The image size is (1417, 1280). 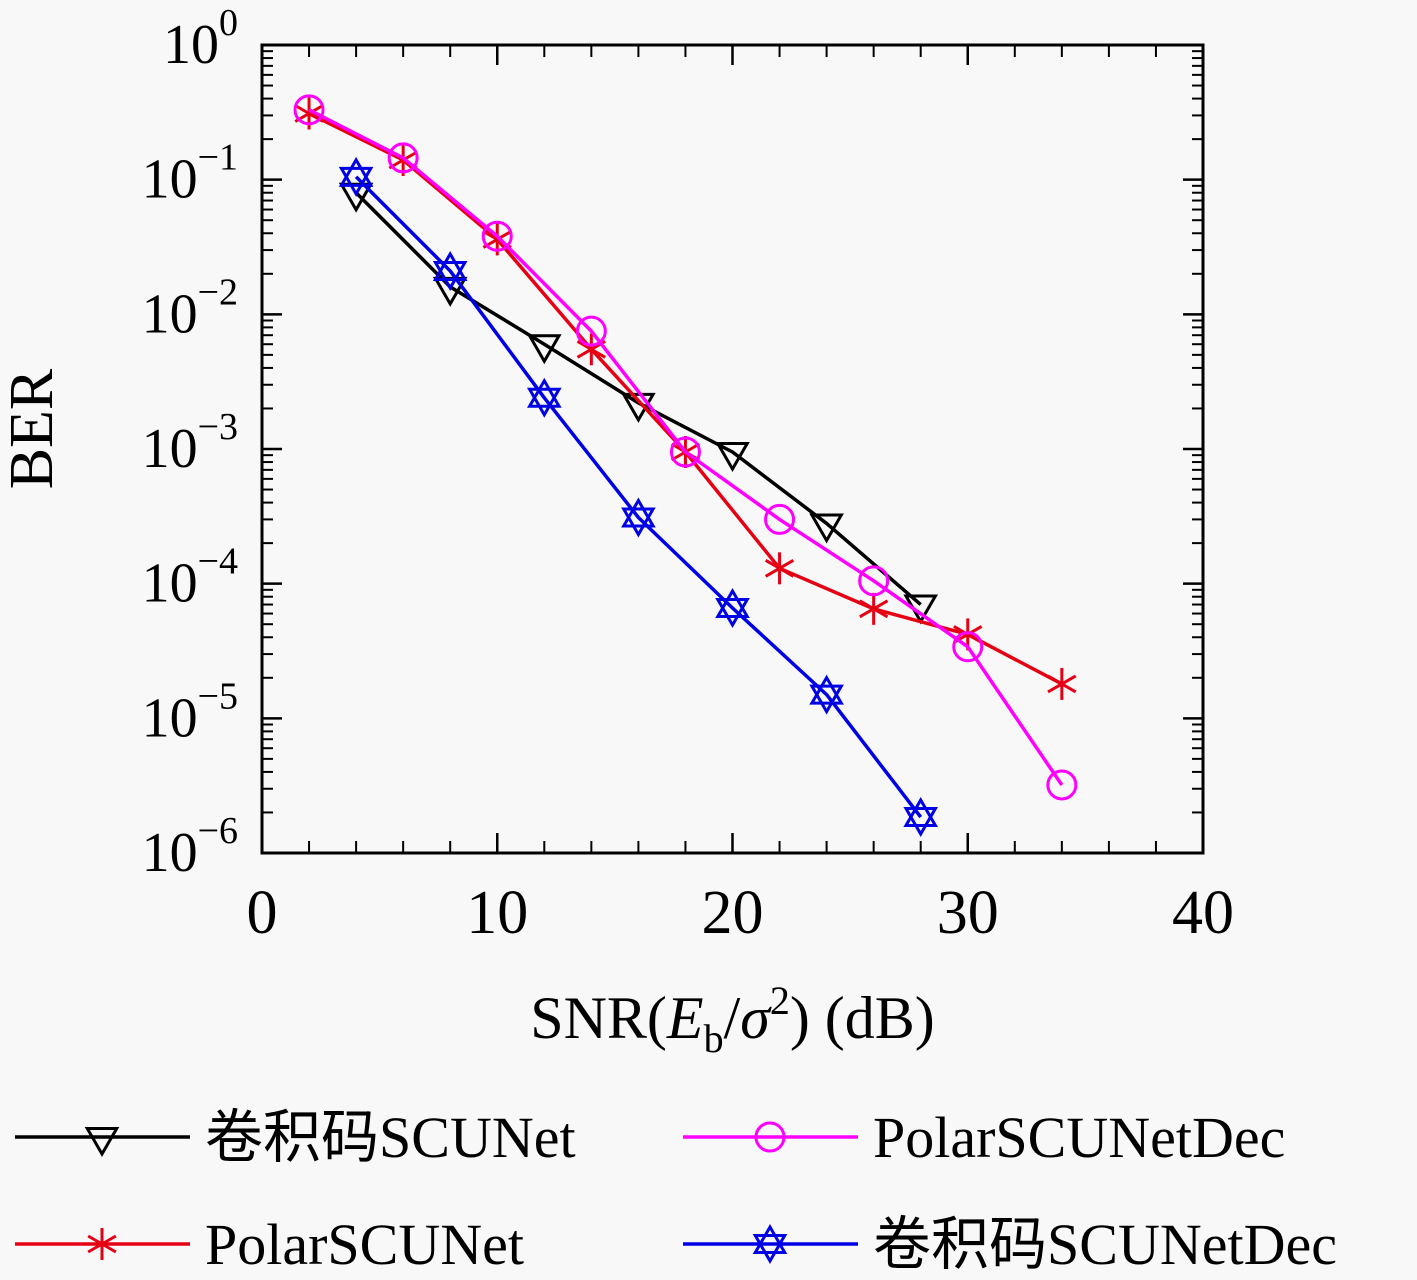 What do you see at coordinates (190, 308) in the screenshot?
I see `y-tick-label: 10⁻²` at bounding box center [190, 308].